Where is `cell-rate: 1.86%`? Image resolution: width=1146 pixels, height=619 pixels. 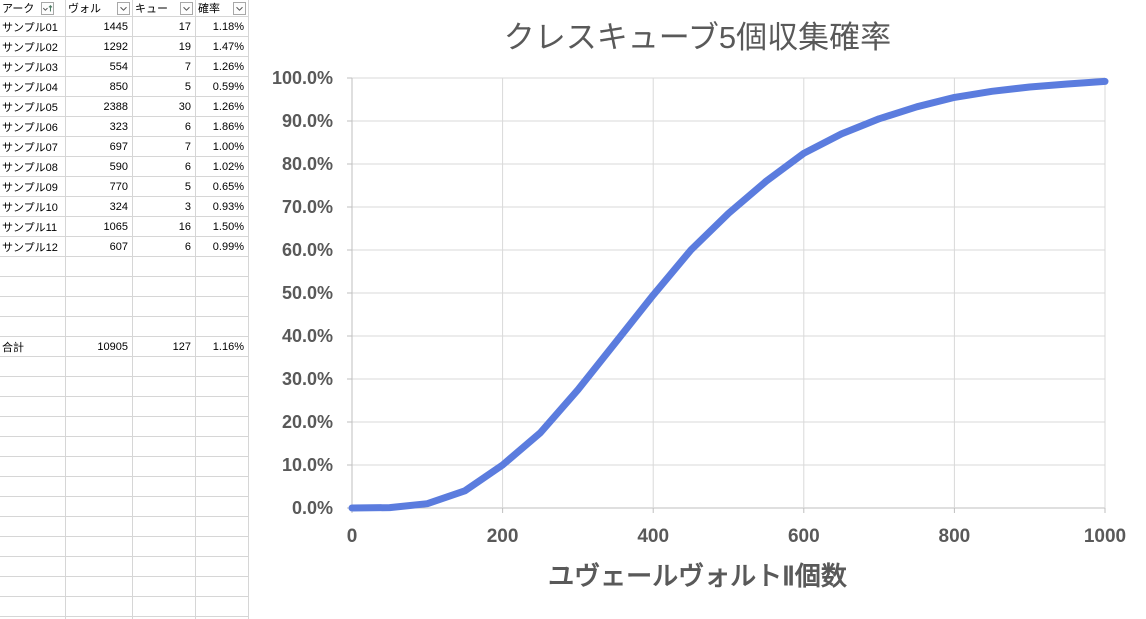 cell-rate: 1.86% is located at coordinates (222, 127).